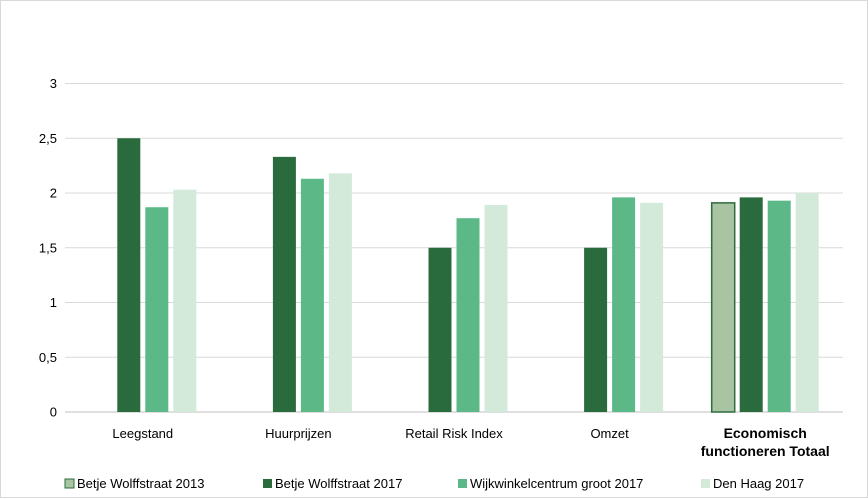  I want to click on legend-label: Betje Wolffstraat 2013, so click(140, 483).